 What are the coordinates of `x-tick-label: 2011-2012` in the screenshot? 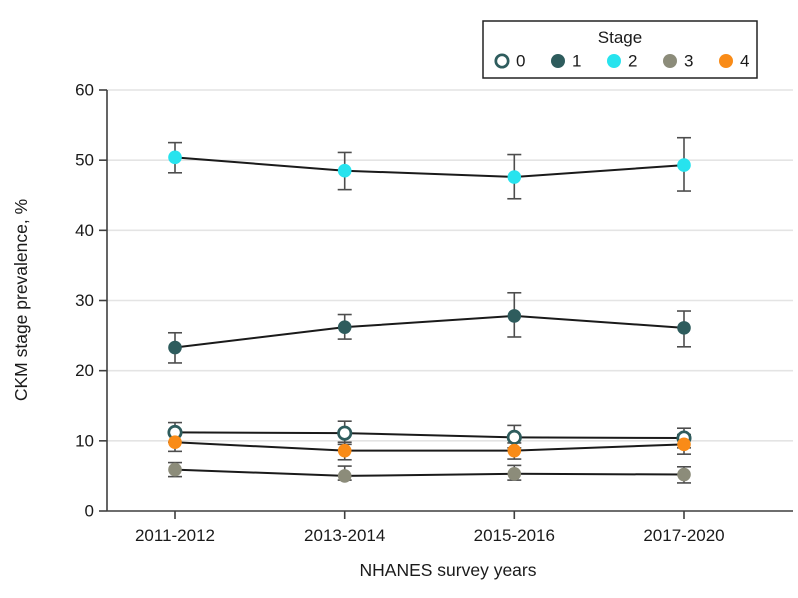 It's located at (175, 535).